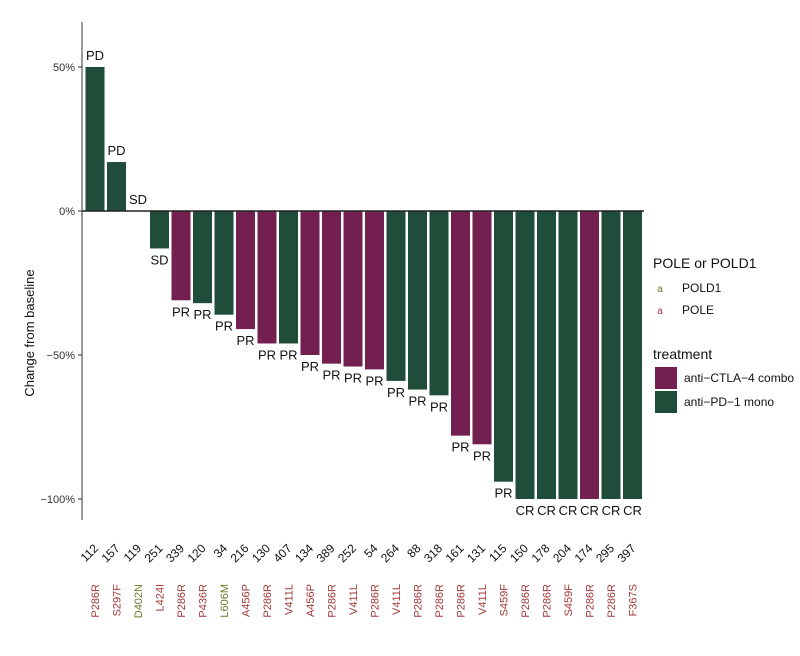  Describe the element at coordinates (519, 553) in the screenshot. I see `patient-id-label: 150` at that location.